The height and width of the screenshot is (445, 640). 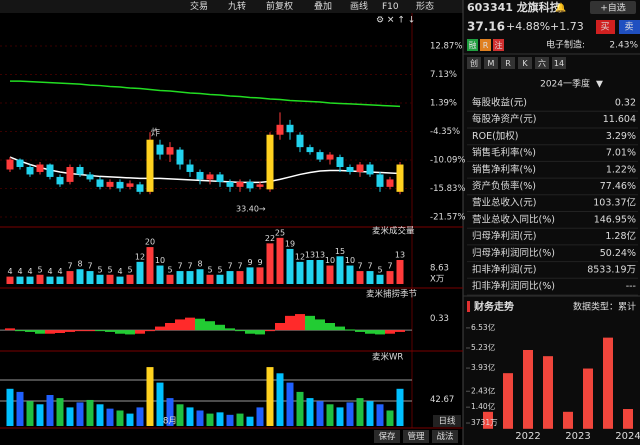 I want to click on row-label: 销售净利率(%), so click(x=504, y=169).